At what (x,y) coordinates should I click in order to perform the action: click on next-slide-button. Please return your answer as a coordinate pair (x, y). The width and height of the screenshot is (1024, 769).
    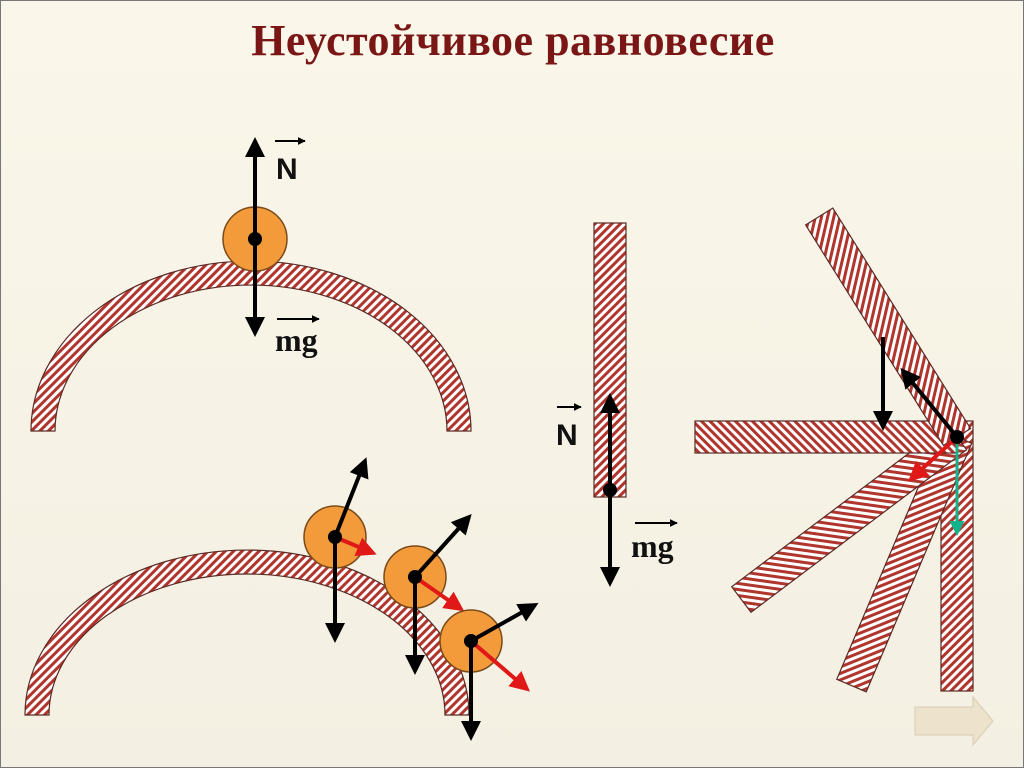
    Looking at the image, I should click on (954, 721).